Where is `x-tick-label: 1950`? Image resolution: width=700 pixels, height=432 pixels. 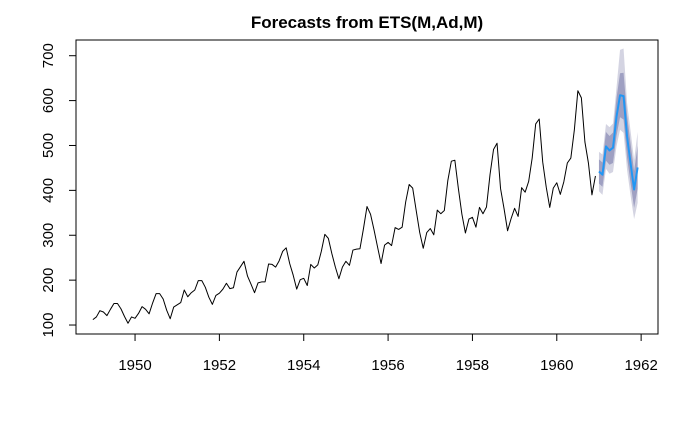
x-tick-label: 1950 is located at coordinates (134, 365).